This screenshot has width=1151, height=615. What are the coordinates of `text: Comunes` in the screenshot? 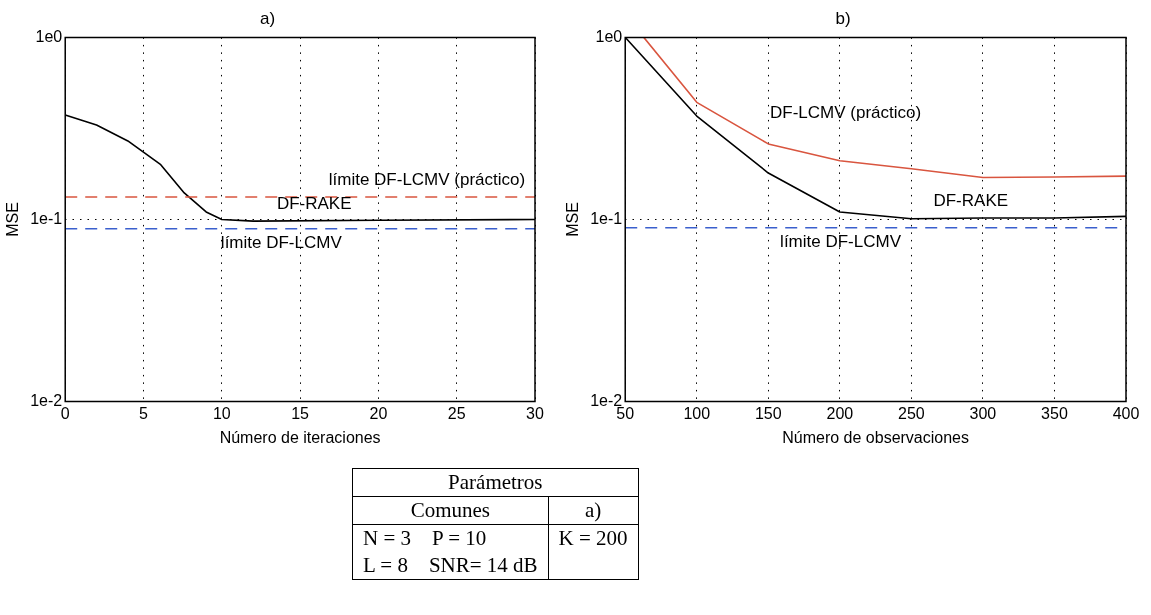 It's located at (450, 510).